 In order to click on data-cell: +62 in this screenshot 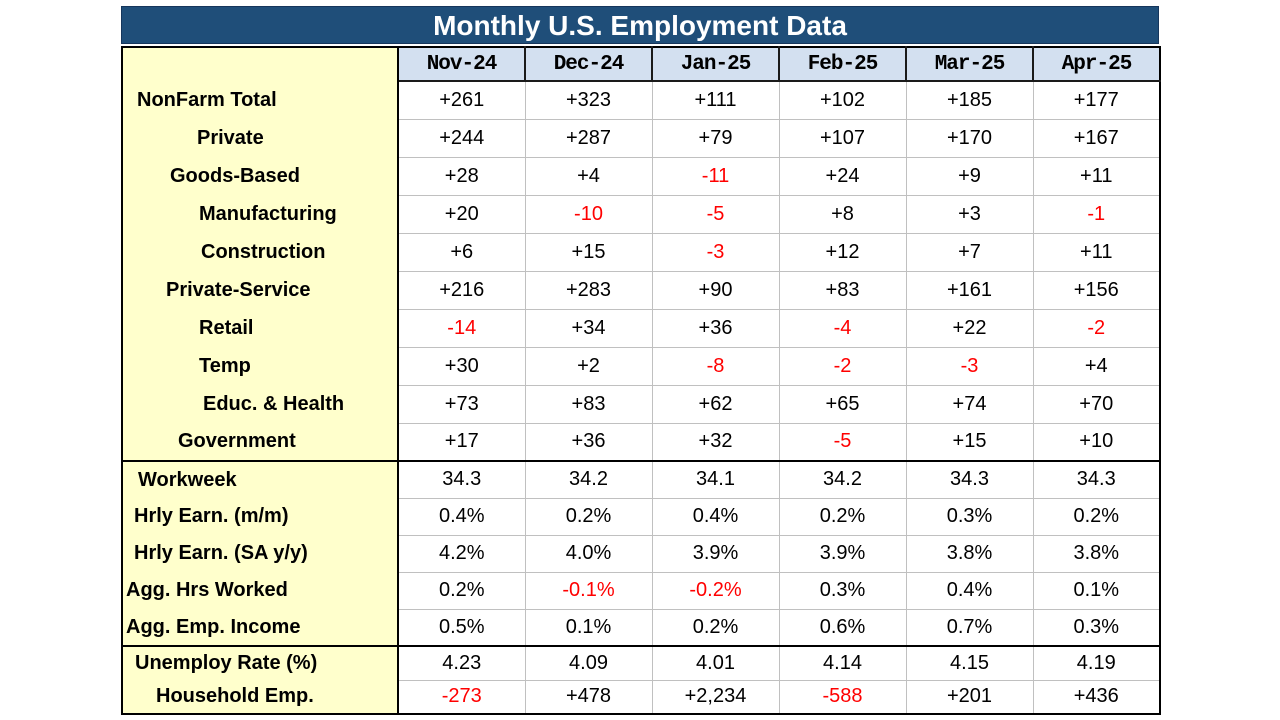, I will do `click(715, 403)`.